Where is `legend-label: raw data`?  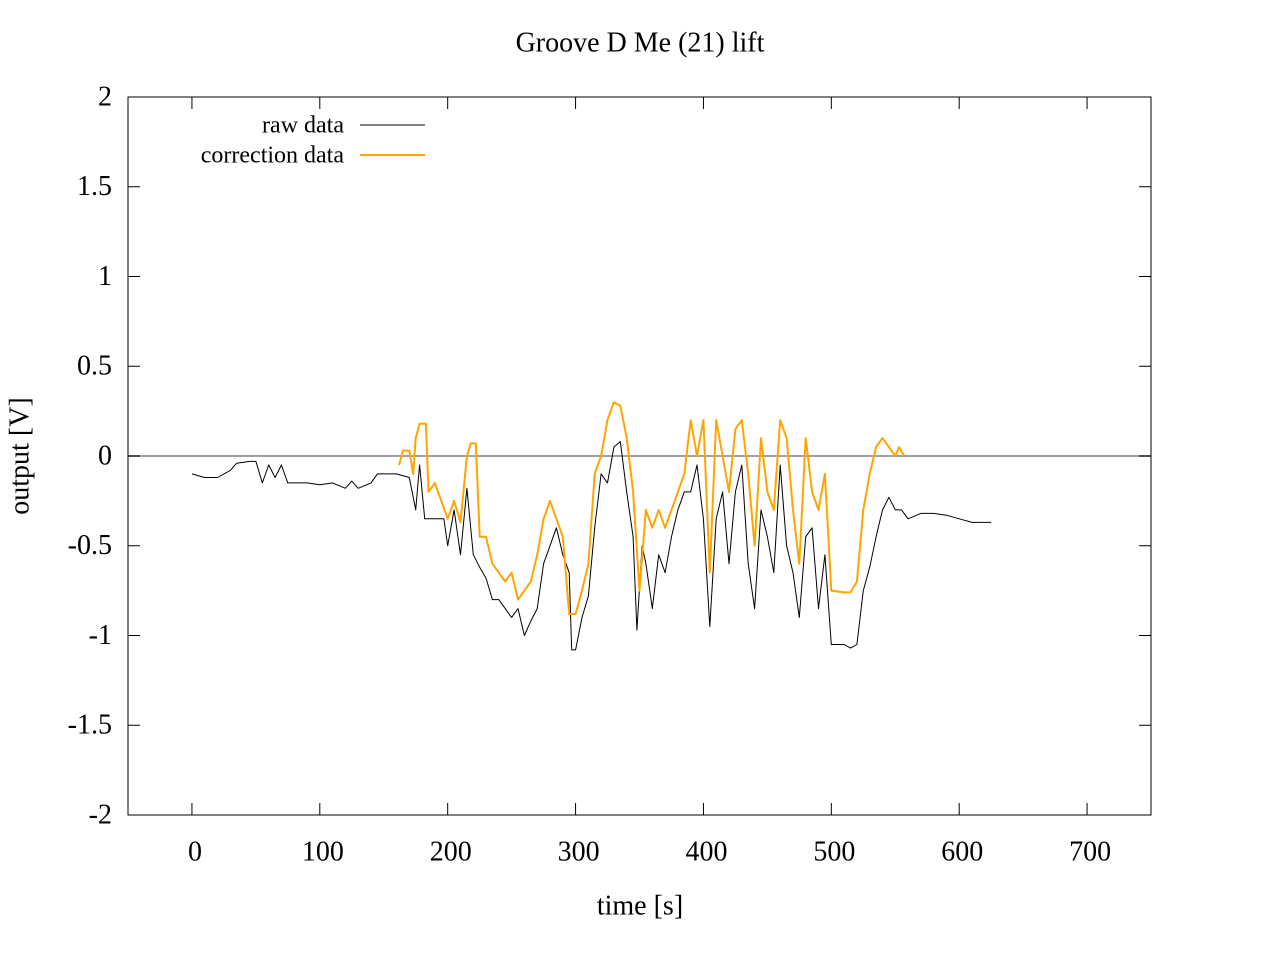
legend-label: raw data is located at coordinates (303, 126).